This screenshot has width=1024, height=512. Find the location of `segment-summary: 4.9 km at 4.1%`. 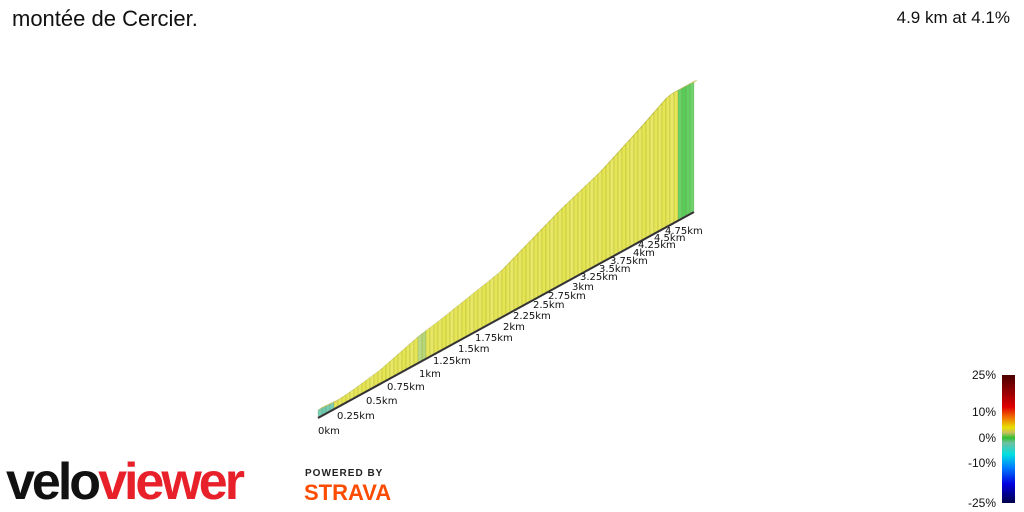

segment-summary: 4.9 km at 4.1% is located at coordinates (953, 17).